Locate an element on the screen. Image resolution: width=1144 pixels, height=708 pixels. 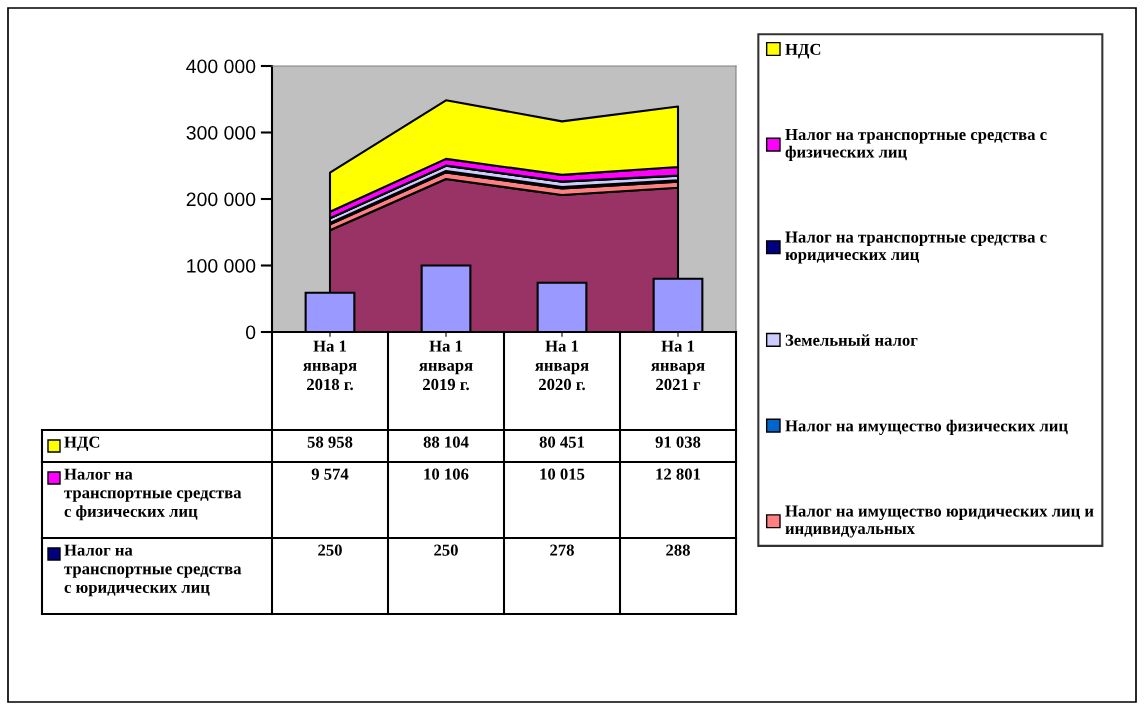
data-label: 10 015 is located at coordinates (562, 474).